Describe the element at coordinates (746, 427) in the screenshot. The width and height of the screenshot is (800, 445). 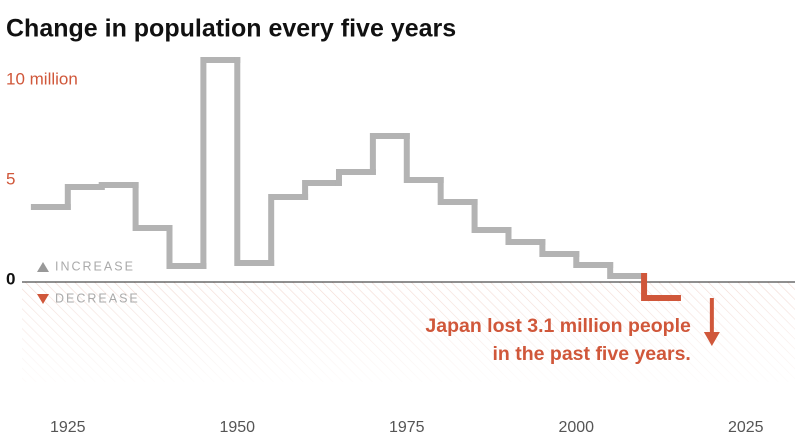
I see `x-tick-label: 2025` at that location.